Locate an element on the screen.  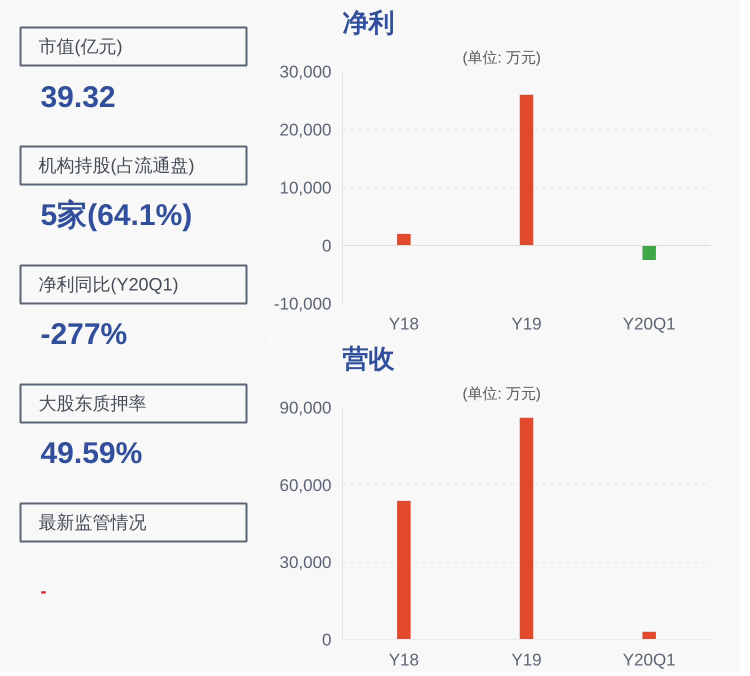
text: 机构持股(占流通盘) is located at coordinates (116, 166).